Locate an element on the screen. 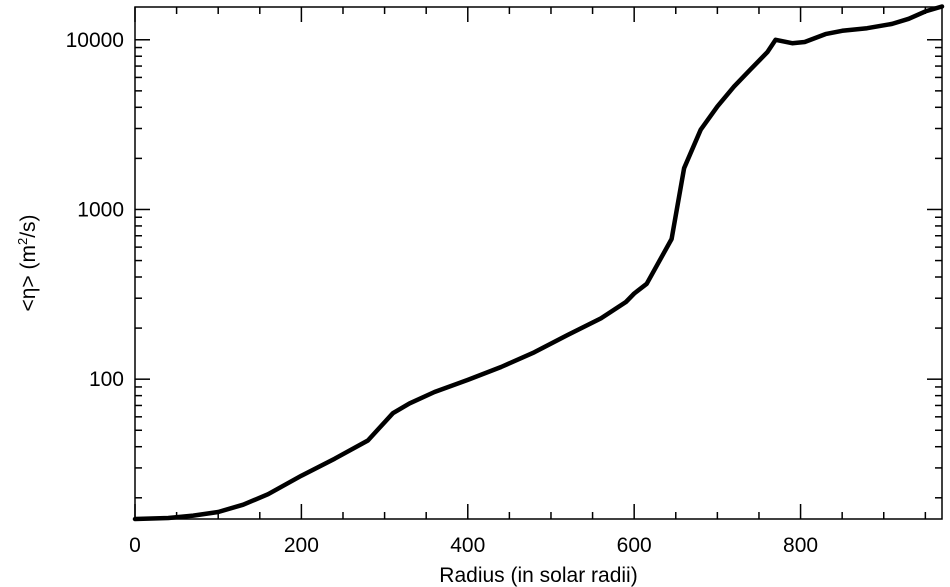 This screenshot has height=587, width=950. y-axis-title-main: <η> (m is located at coordinates (28, 278).